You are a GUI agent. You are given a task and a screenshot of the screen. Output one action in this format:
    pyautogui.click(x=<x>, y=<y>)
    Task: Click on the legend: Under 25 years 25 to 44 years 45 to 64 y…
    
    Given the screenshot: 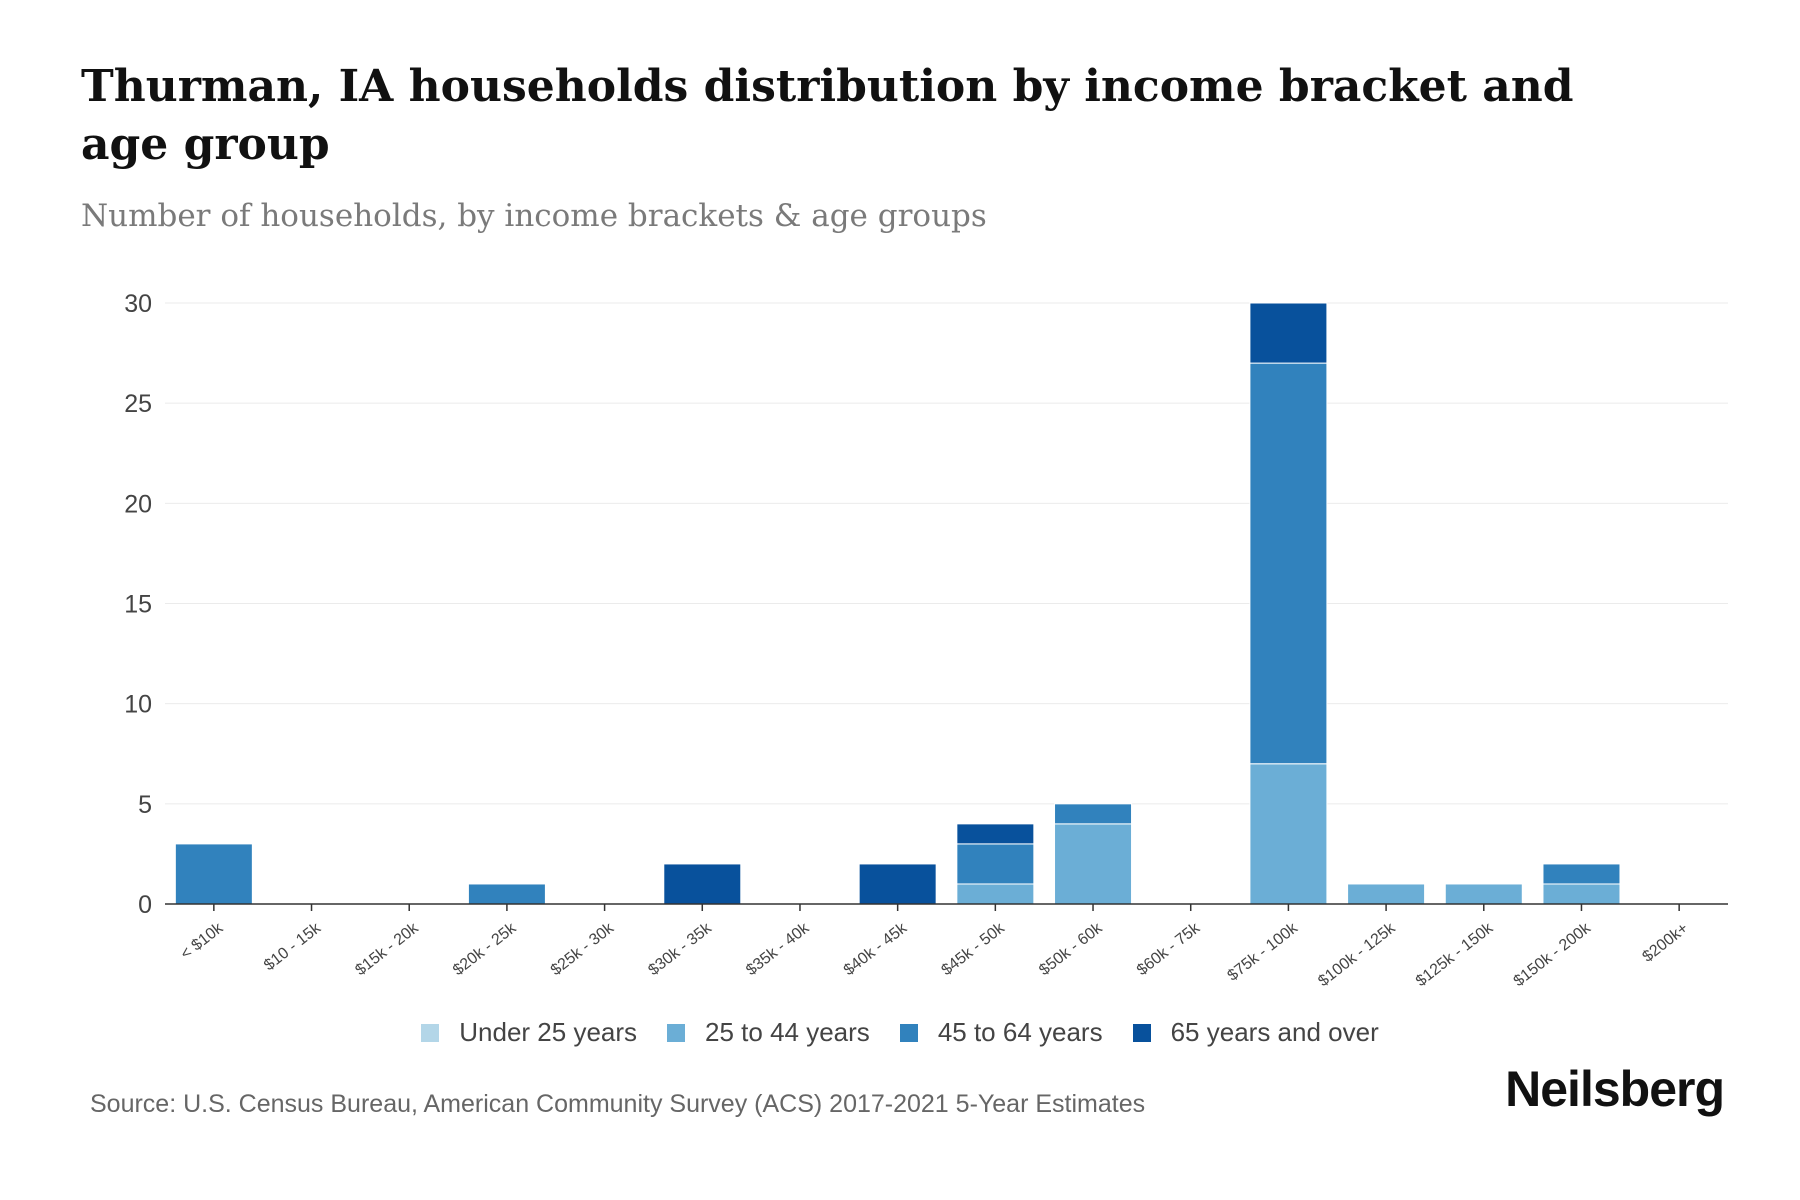 What is the action you would take?
    pyautogui.click(x=900, y=1032)
    